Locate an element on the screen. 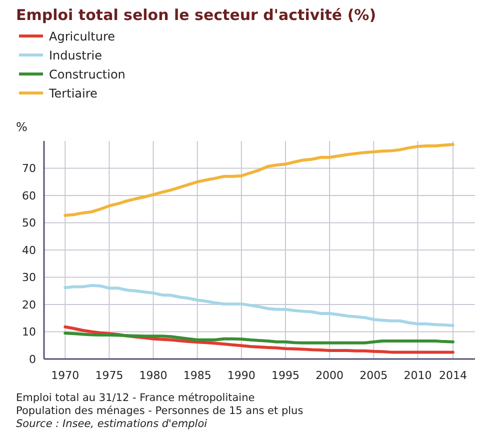  y-tick-label: 70 is located at coordinates (29, 169).